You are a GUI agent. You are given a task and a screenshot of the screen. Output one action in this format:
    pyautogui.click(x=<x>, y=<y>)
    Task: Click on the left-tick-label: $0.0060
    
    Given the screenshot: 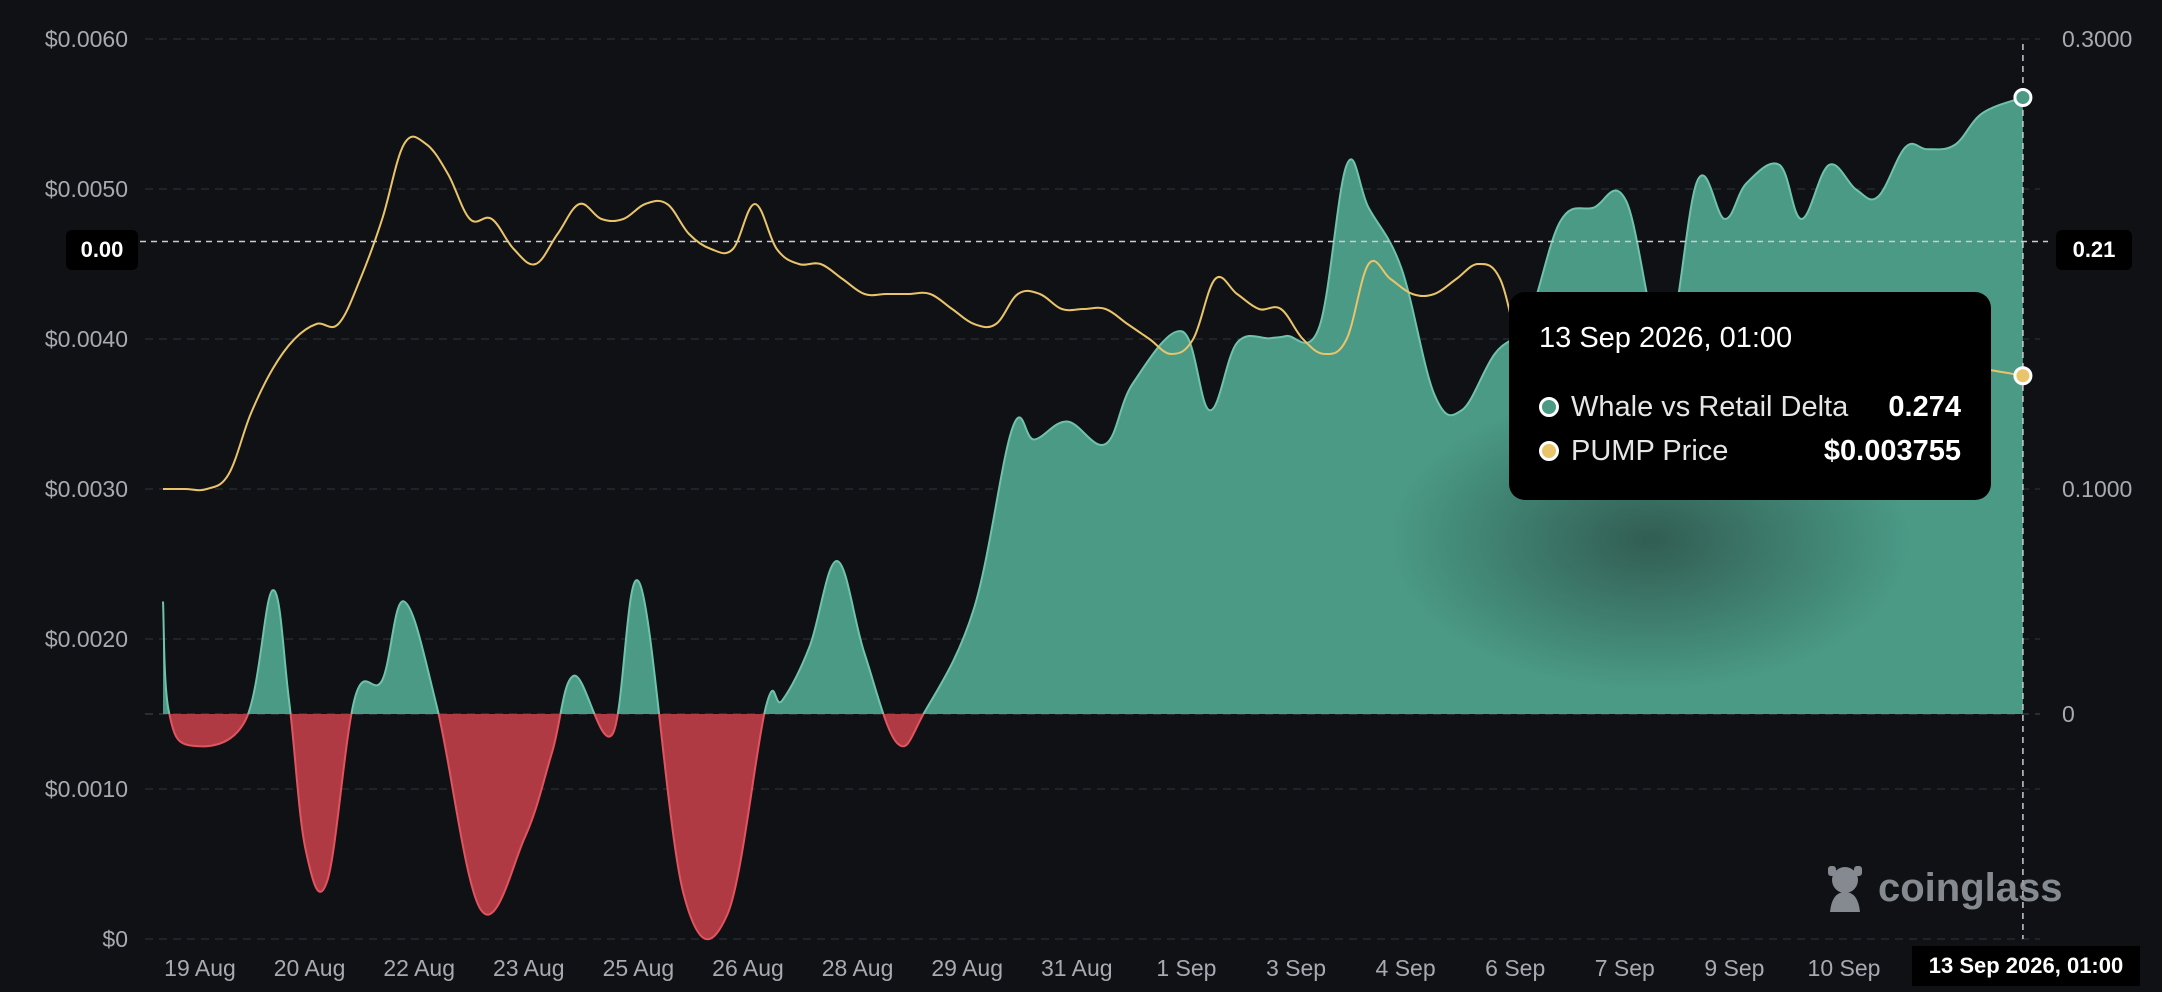 What is the action you would take?
    pyautogui.click(x=86, y=39)
    